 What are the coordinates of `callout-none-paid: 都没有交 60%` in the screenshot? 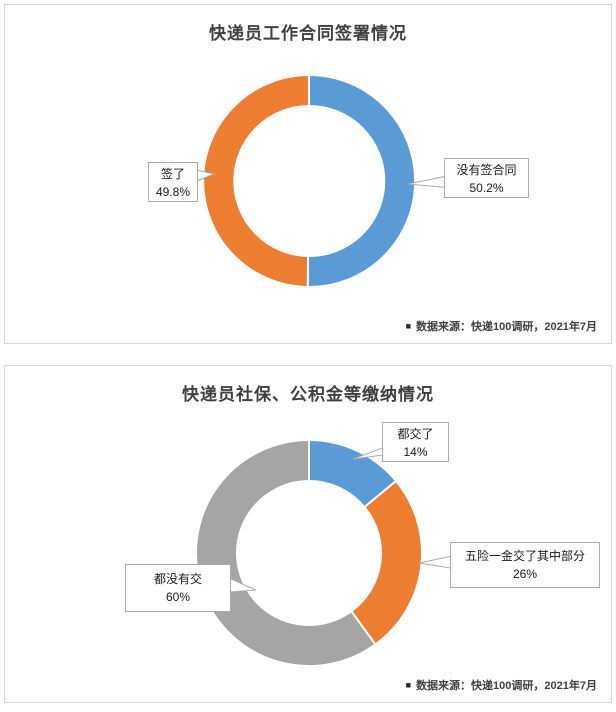 It's located at (178, 588).